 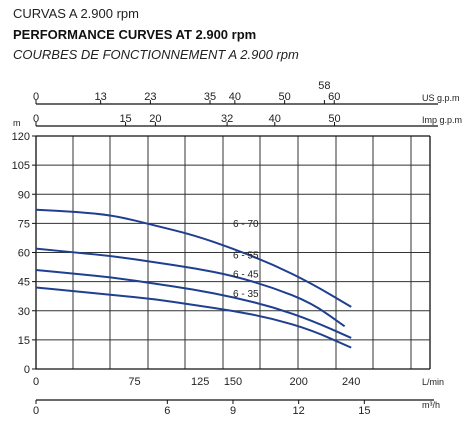 What do you see at coordinates (135, 34) in the screenshot?
I see `title-english: PERFORMANCE CURVES AT 2.900 rpm` at bounding box center [135, 34].